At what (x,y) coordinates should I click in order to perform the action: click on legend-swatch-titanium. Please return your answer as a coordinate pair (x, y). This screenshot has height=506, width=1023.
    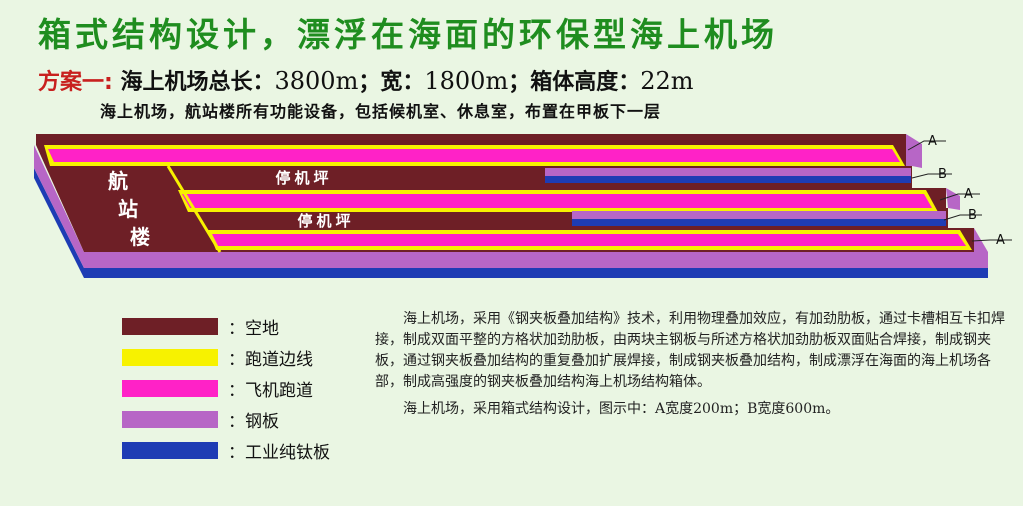
    Looking at the image, I should click on (170, 450).